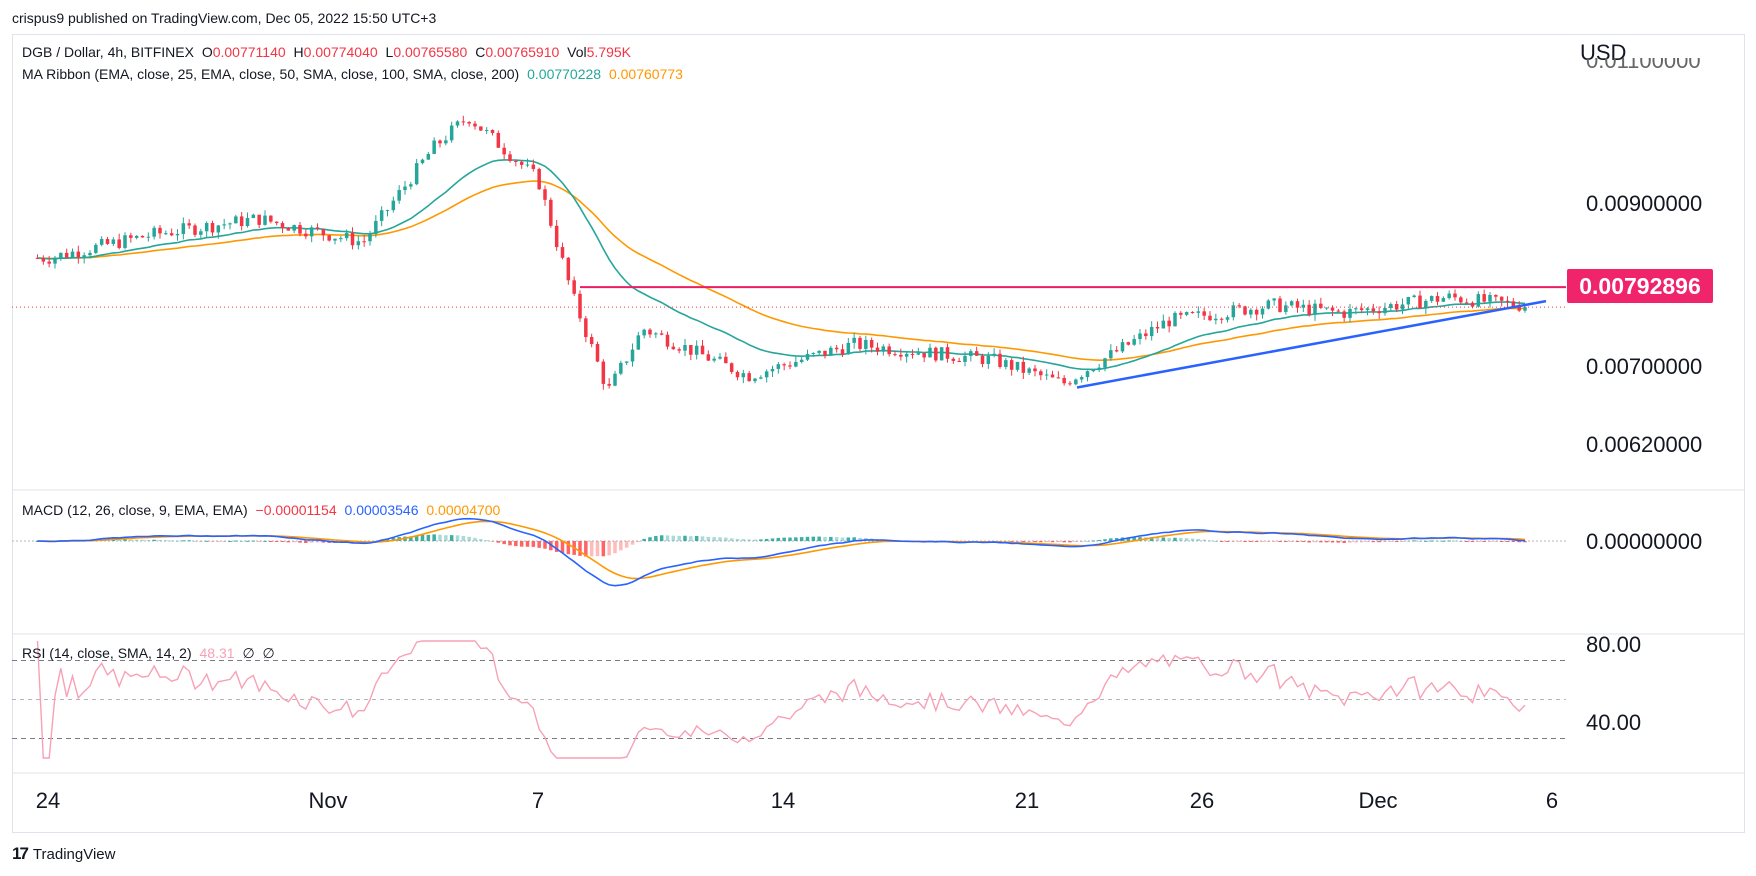  I want to click on price-label-3: 0.00620000, so click(1644, 444).